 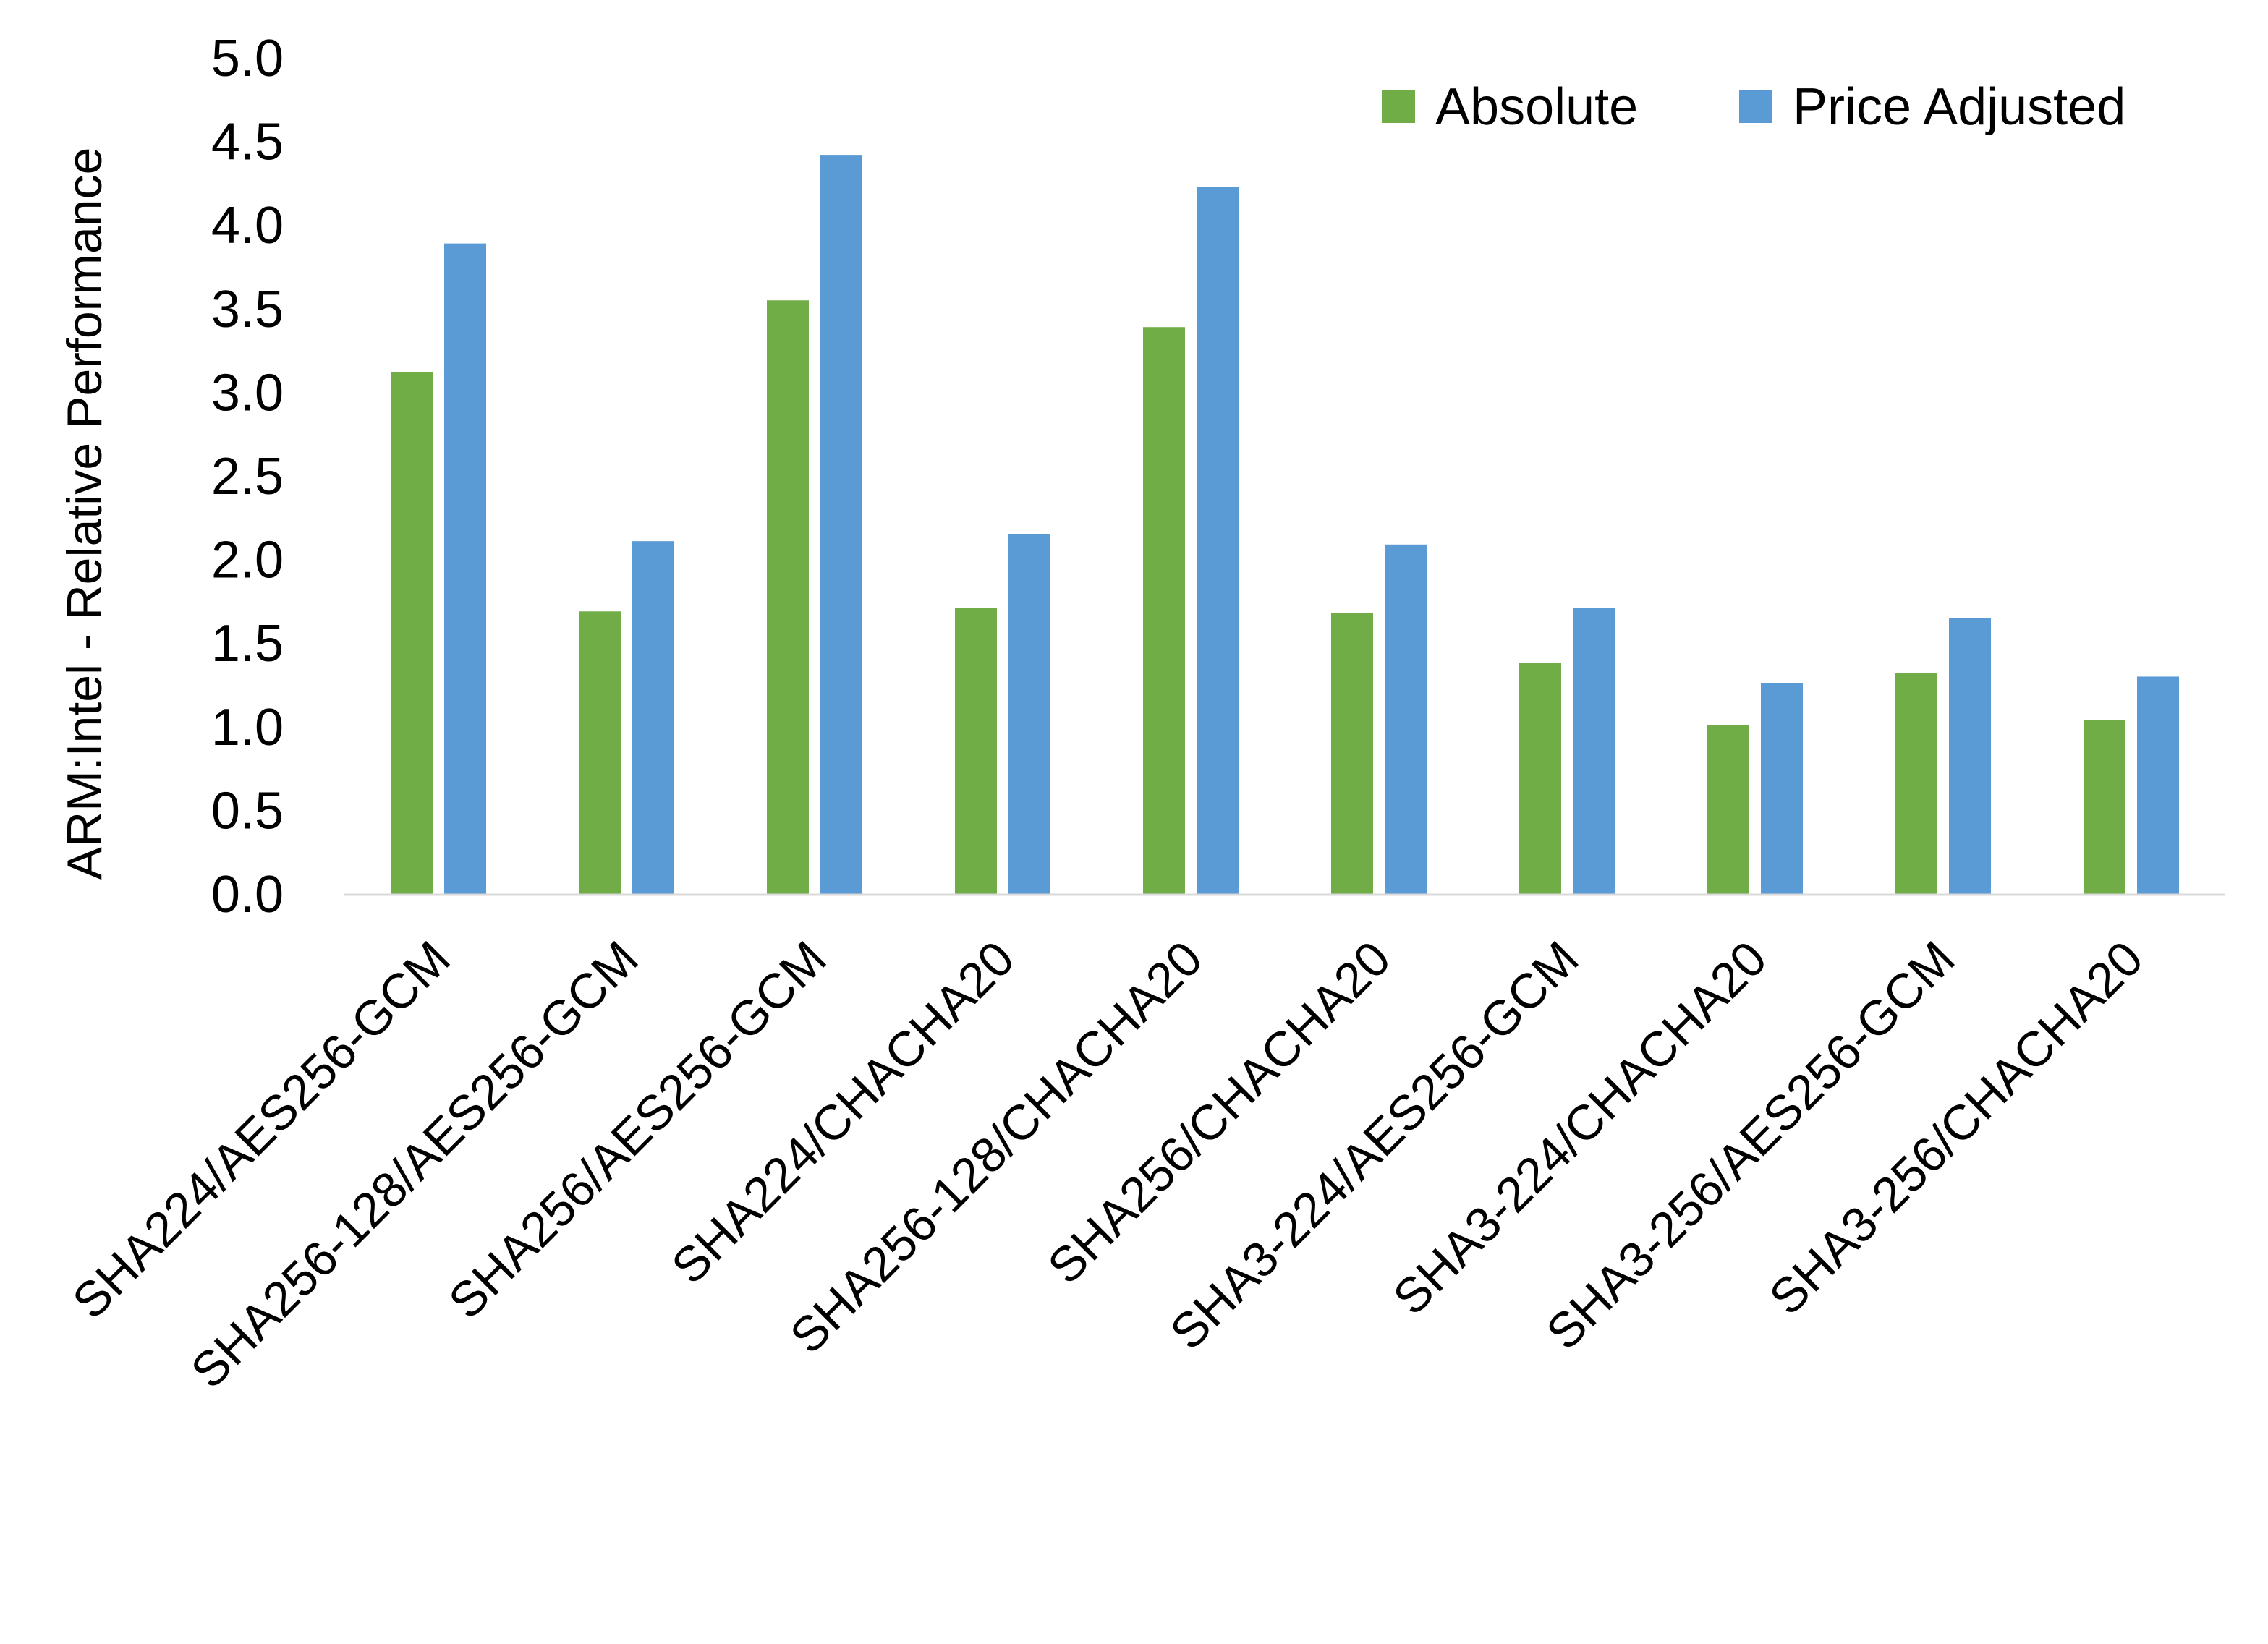 I want to click on y-tick-label: 3.5, so click(x=247, y=309).